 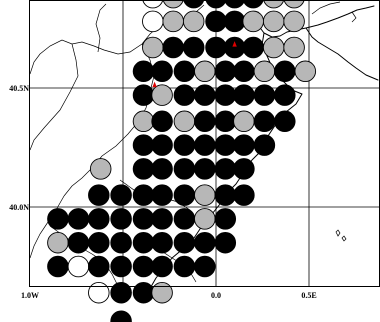 I want to click on lon-tick-label: 0.5W, so click(x=123, y=295).